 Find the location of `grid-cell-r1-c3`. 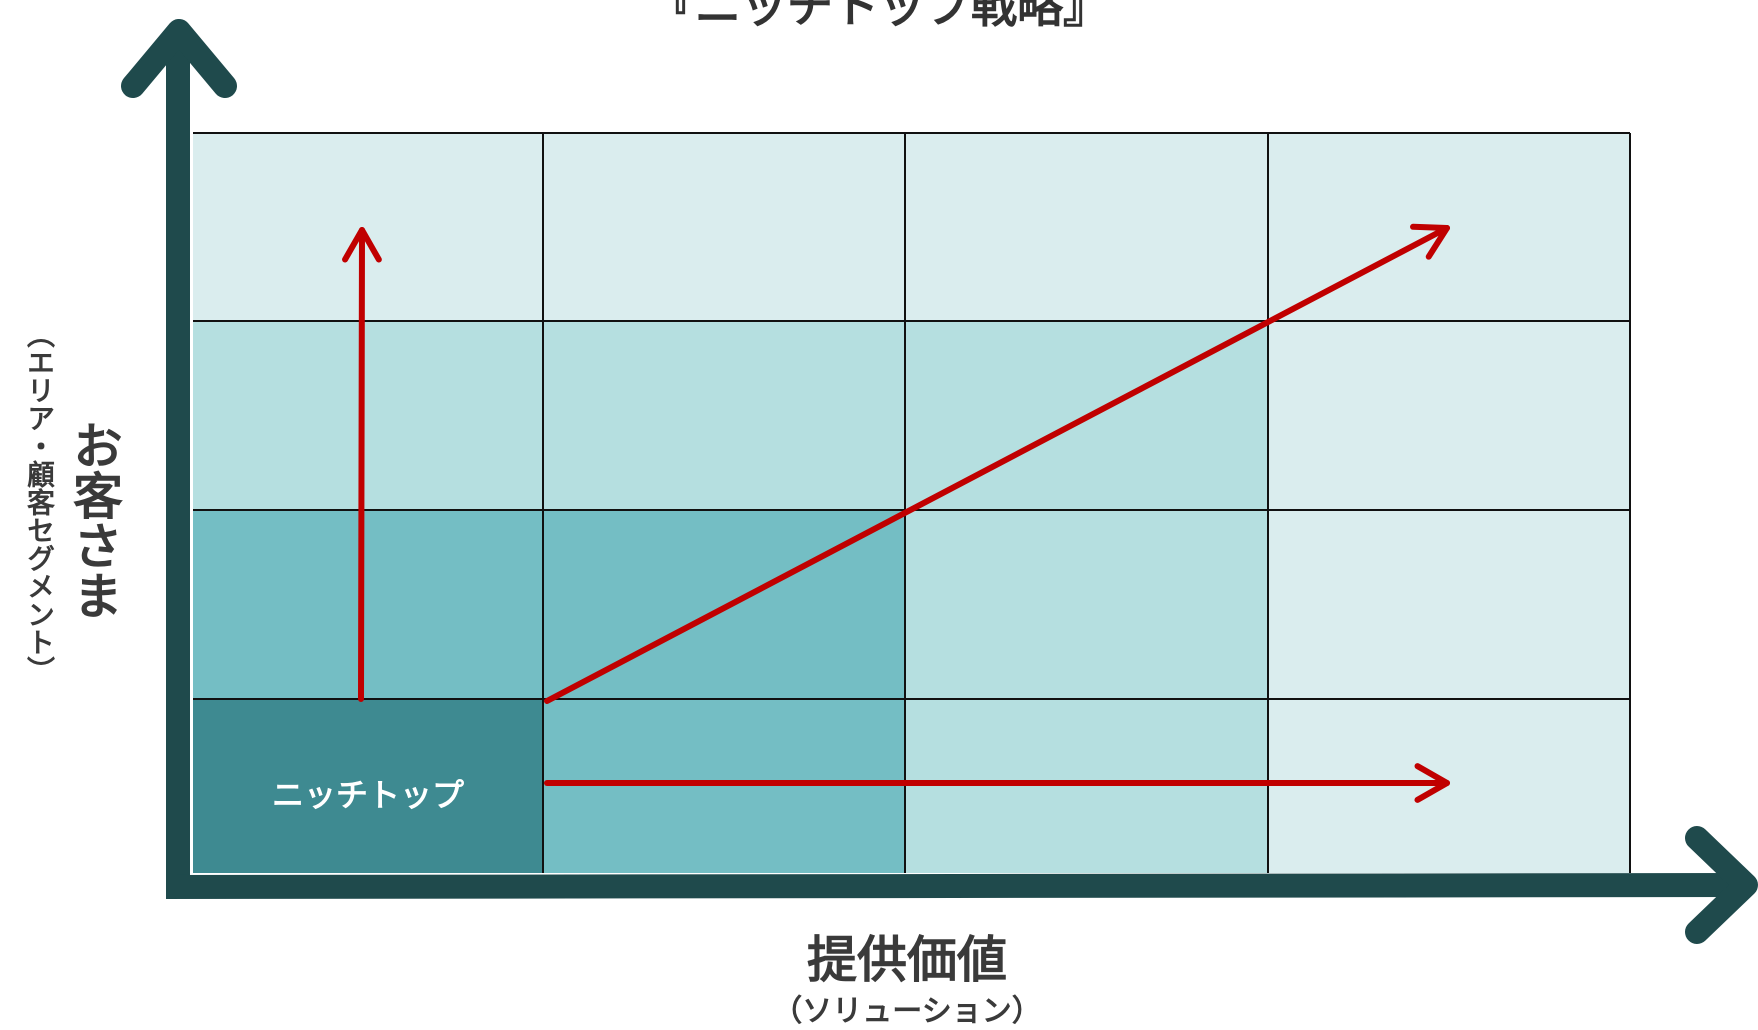

grid-cell-r1-c3 is located at coordinates (1449, 415).